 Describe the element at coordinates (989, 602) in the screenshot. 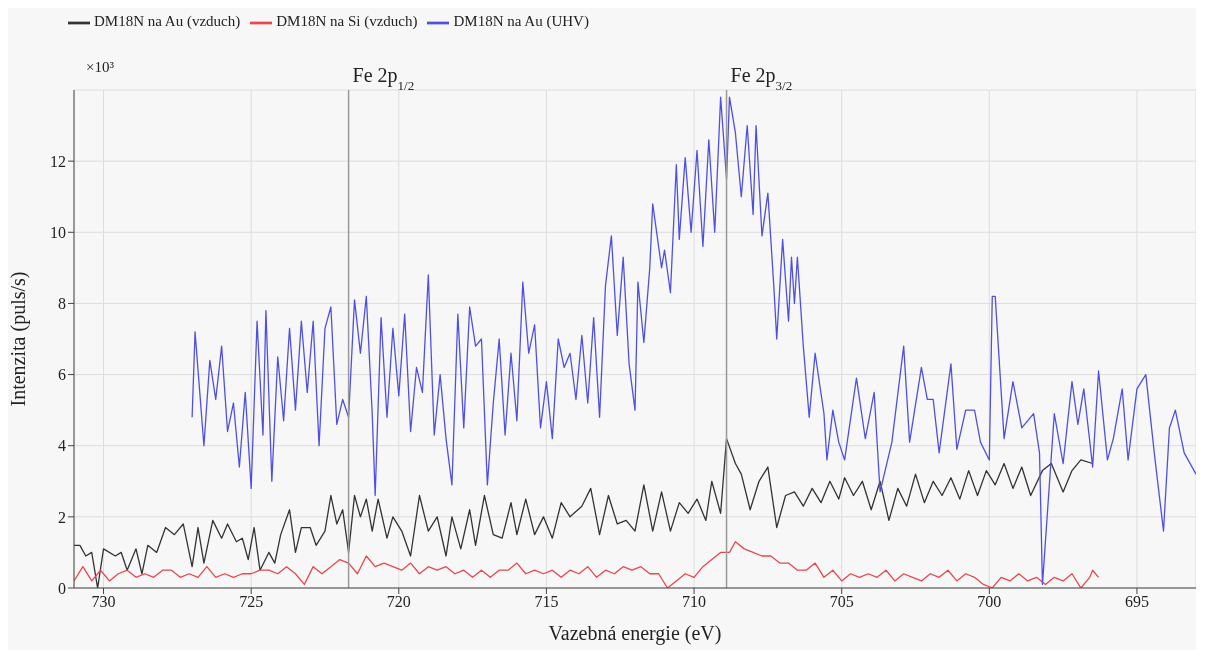

I see `x-tick-label: 700` at that location.